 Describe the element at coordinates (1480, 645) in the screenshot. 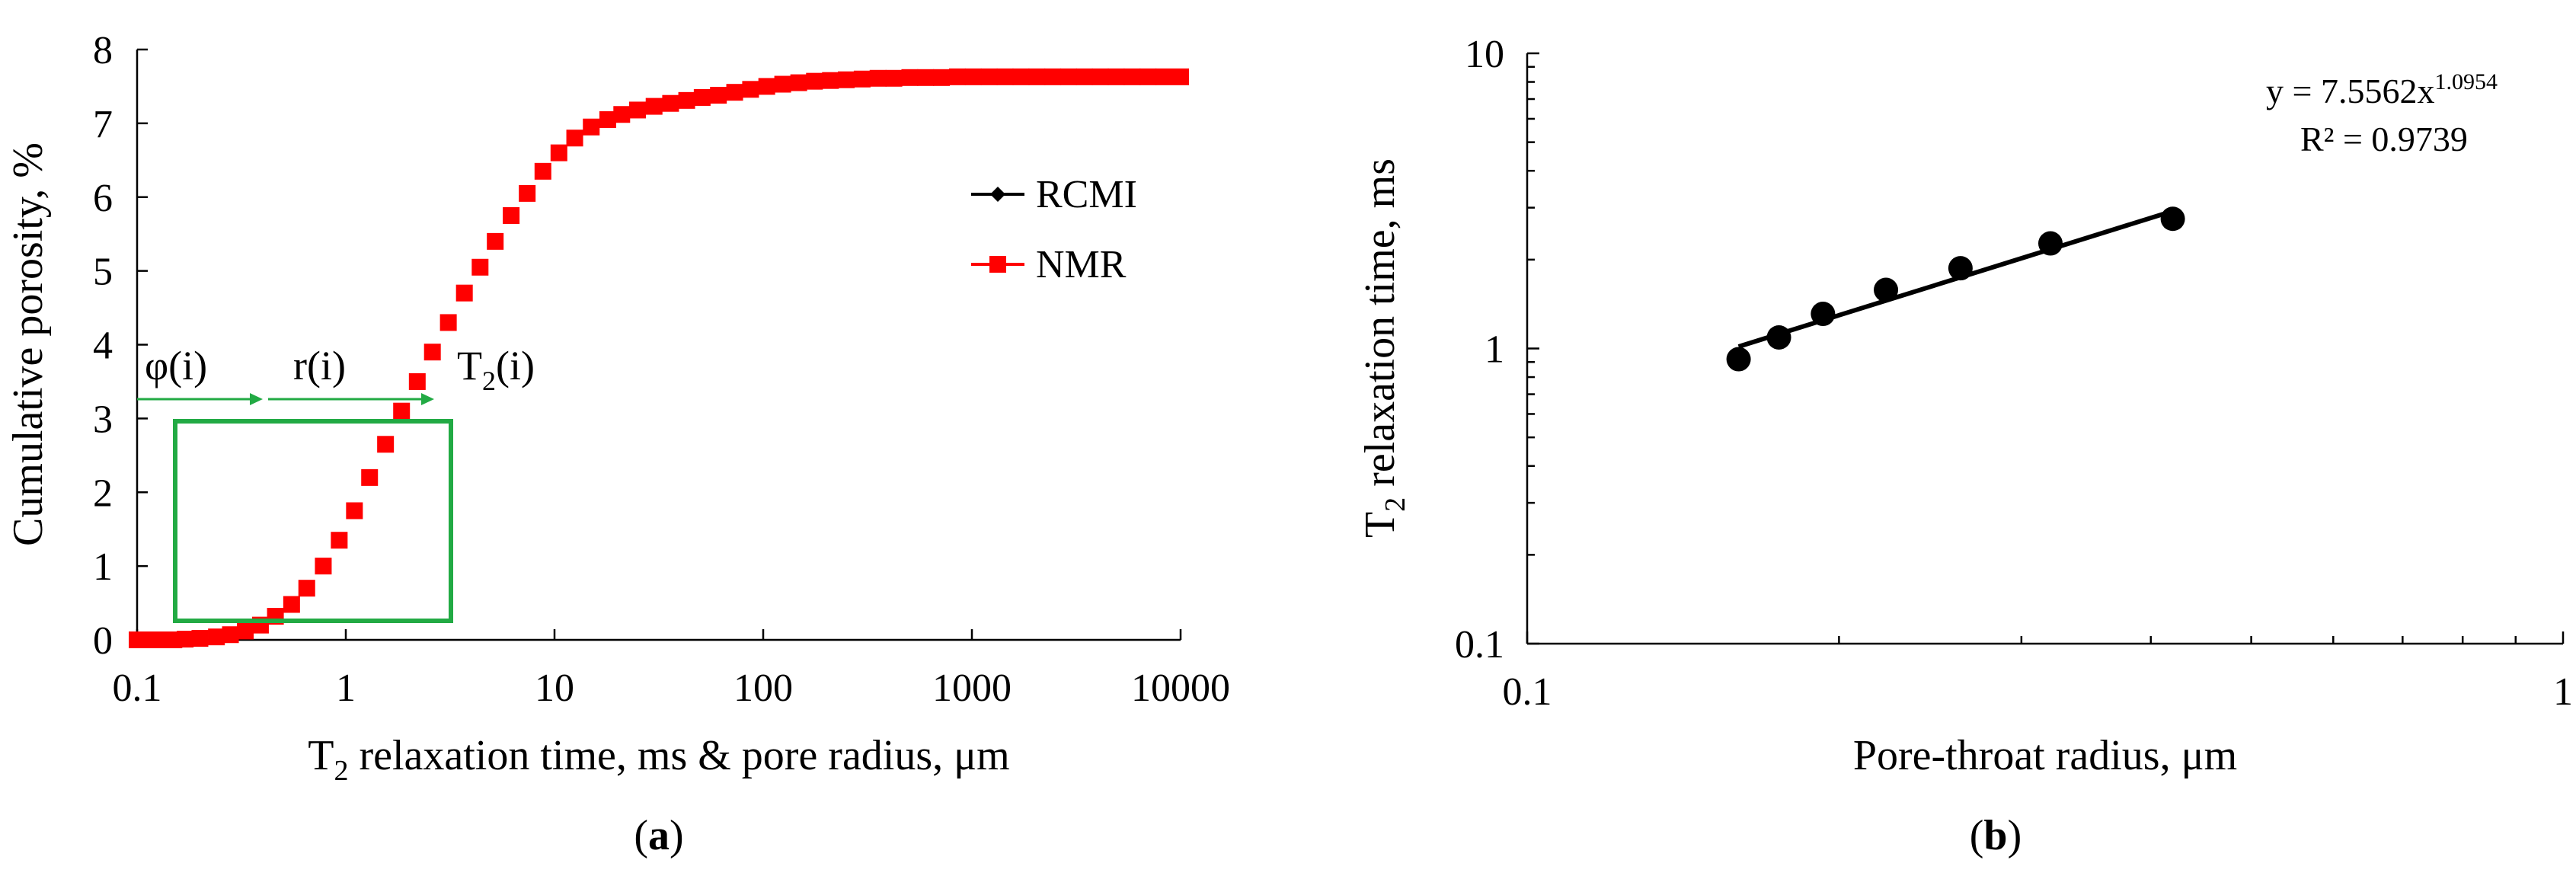

I see `y-tick-label: 0.1` at that location.